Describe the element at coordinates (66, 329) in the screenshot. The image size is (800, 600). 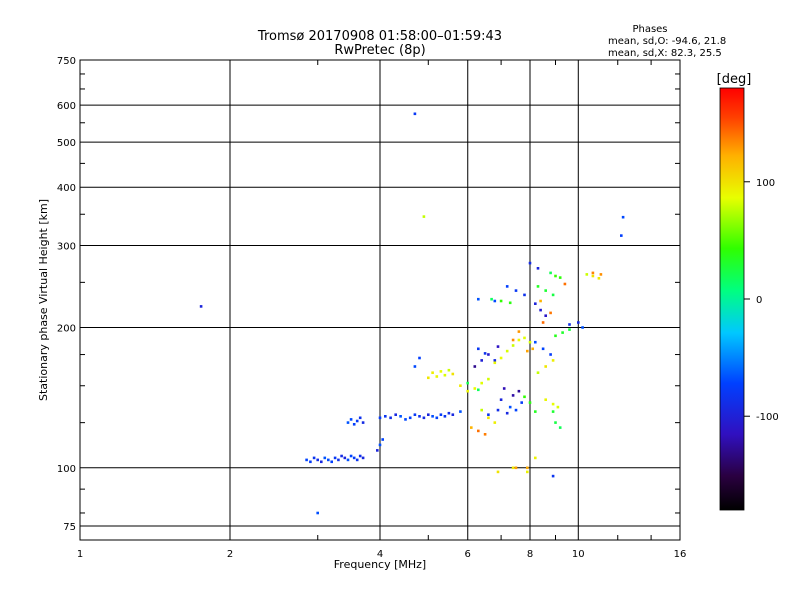
I see `y-tick-label: 200` at that location.